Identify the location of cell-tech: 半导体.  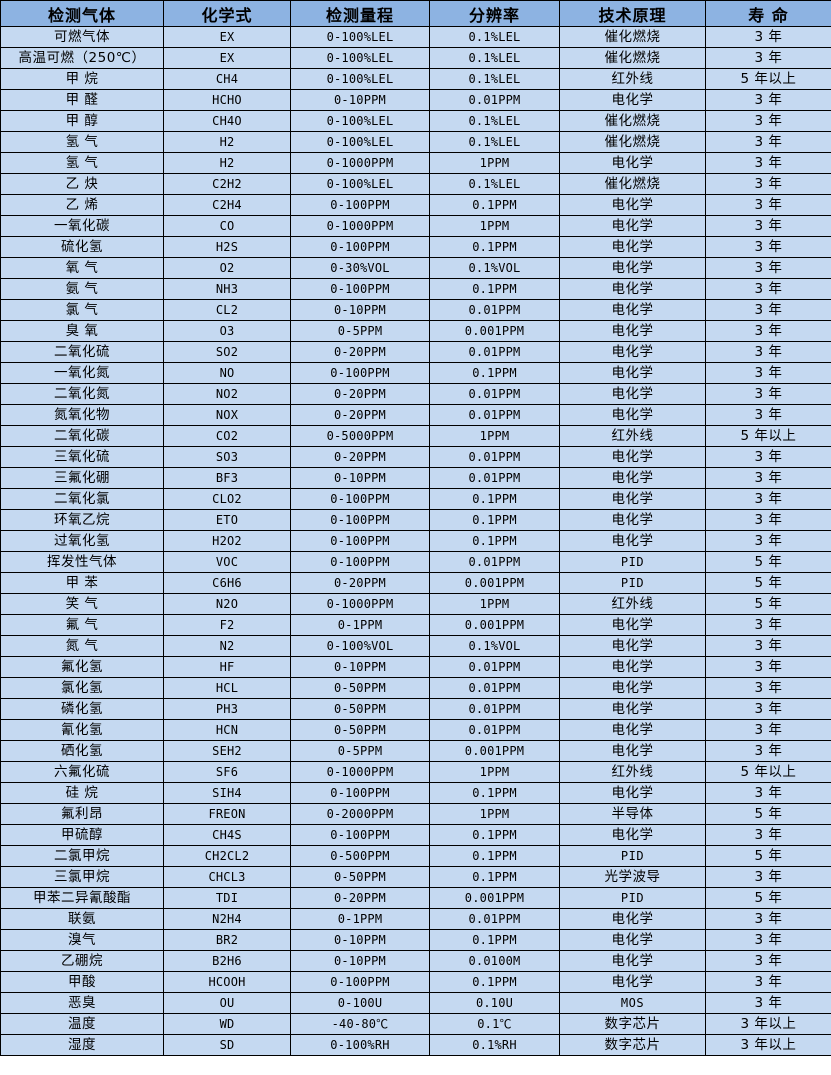
(632, 814).